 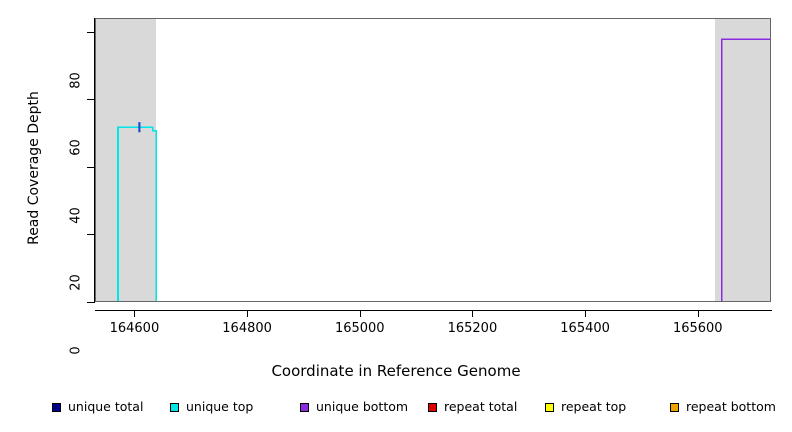 I want to click on legend-item-unique-bottom: unique bottom, so click(x=354, y=407).